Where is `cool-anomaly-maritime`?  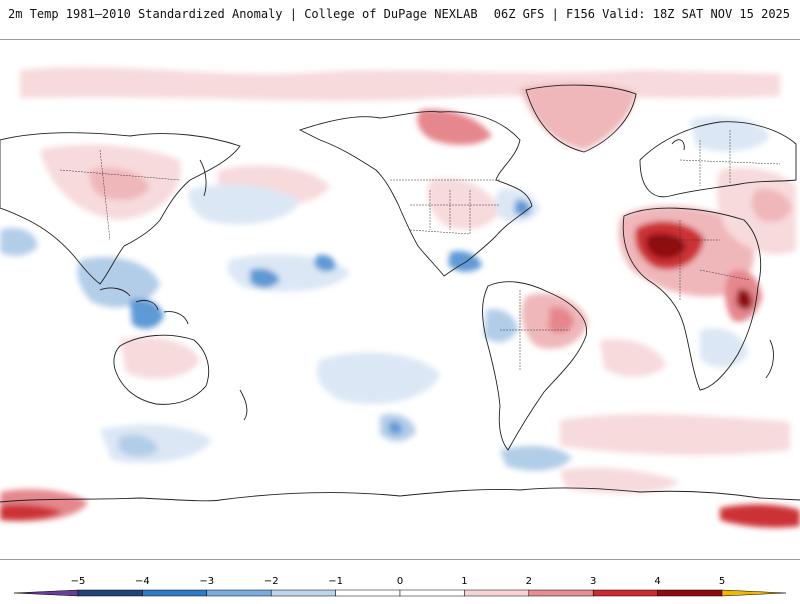 cool-anomaly-maritime is located at coordinates (118, 282).